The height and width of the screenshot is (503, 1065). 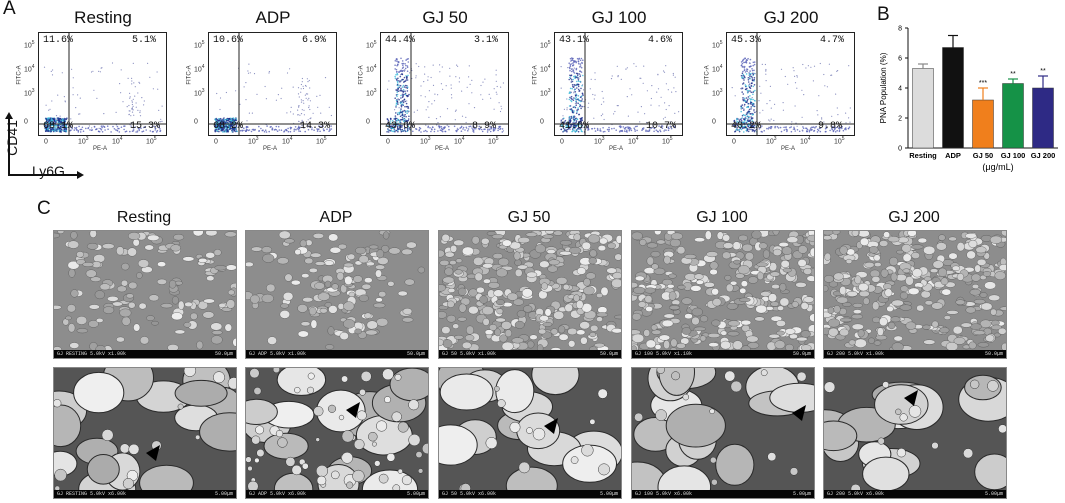 What do you see at coordinates (145, 494) in the screenshot?
I see `scale-bar: GJ RESTING 5.0kV x6.00k 5.00μm` at bounding box center [145, 494].